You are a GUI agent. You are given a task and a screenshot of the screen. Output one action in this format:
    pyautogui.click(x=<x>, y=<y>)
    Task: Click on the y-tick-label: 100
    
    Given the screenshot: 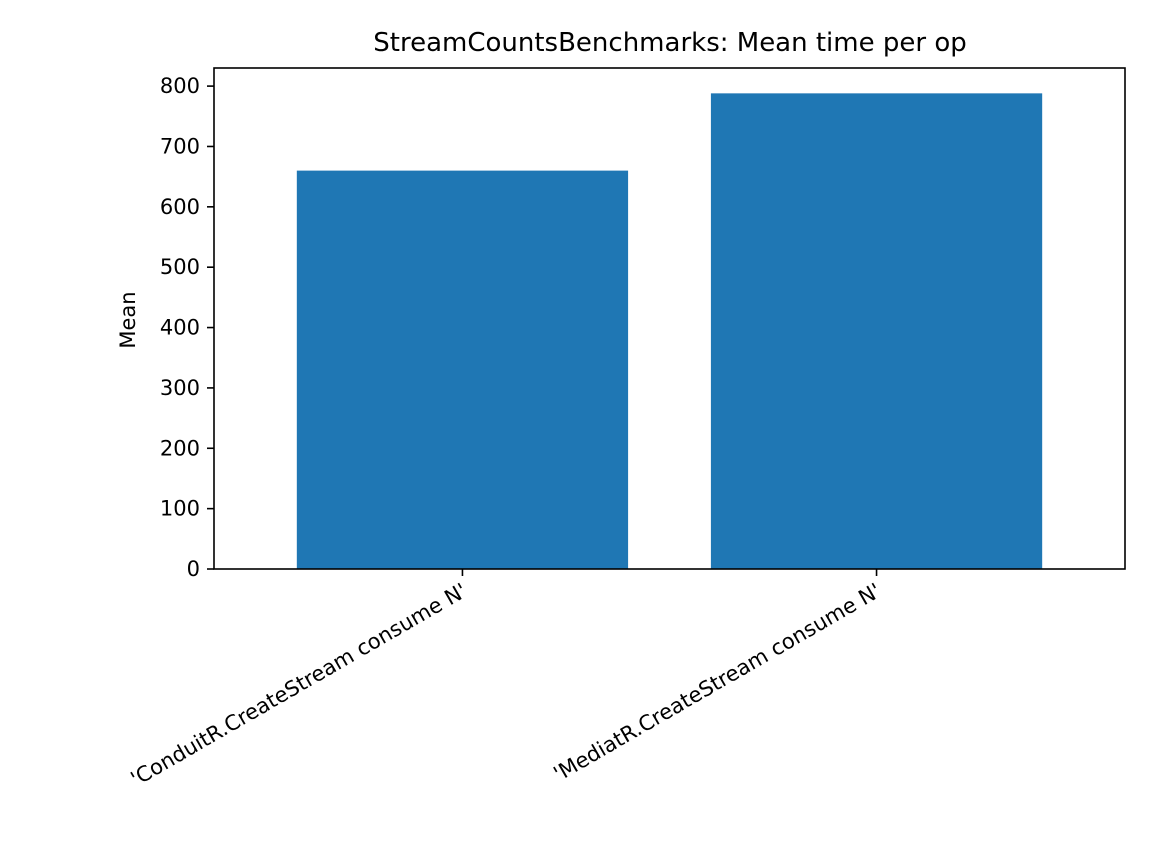 What is the action you would take?
    pyautogui.click(x=180, y=509)
    